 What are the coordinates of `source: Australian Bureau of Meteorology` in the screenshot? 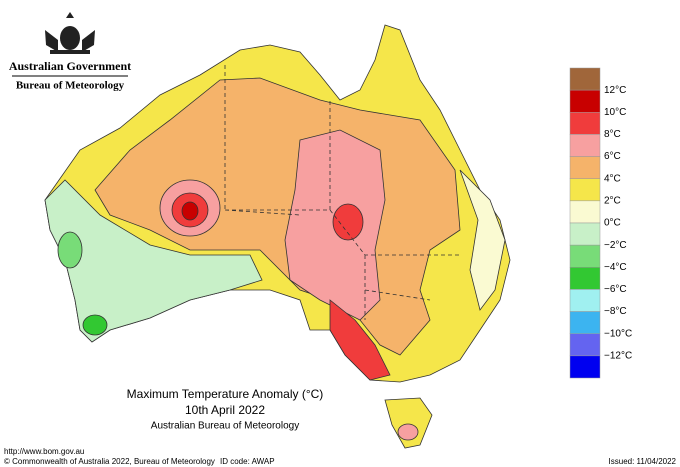 It's located at (225, 426).